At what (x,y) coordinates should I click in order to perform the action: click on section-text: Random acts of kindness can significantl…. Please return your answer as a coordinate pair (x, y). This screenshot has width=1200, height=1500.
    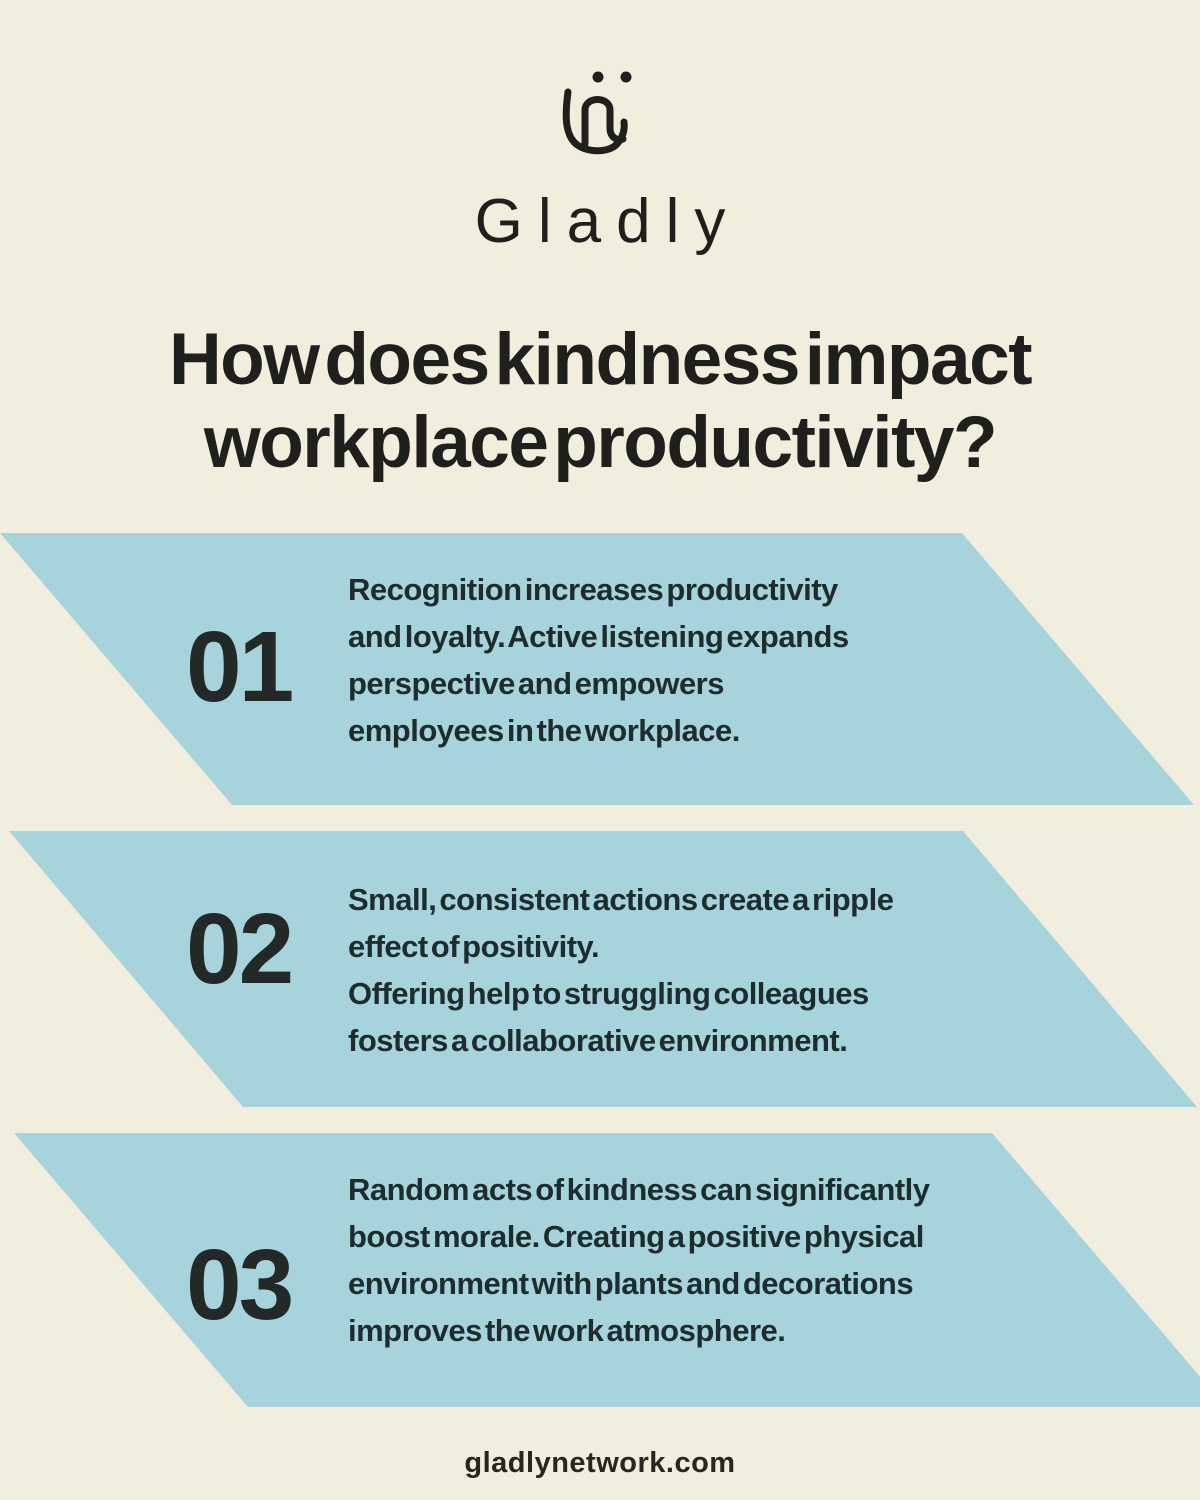
    Looking at the image, I should click on (639, 1260).